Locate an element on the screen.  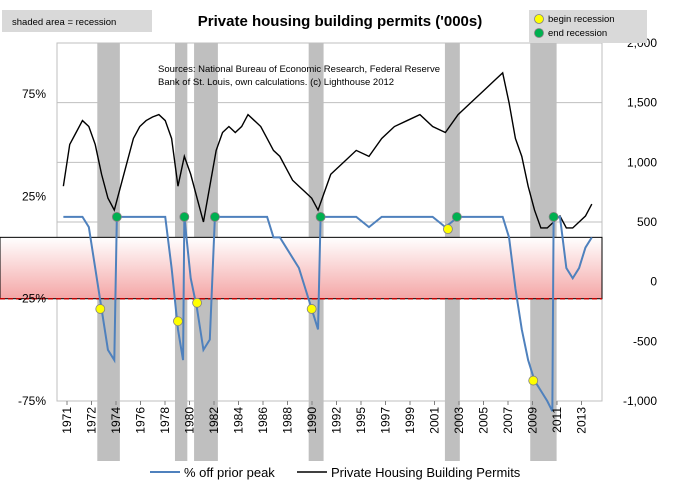
right-tick-label: 500 is located at coordinates (647, 222).